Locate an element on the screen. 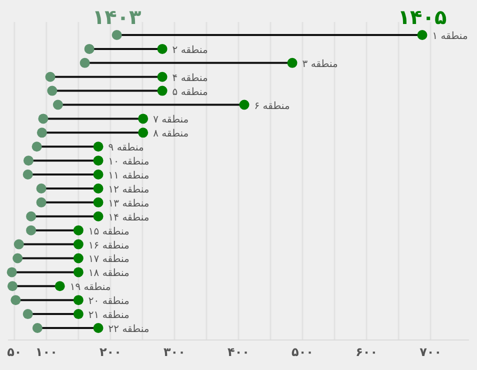  series-label: ۱۴۰۳ is located at coordinates (117, 17).